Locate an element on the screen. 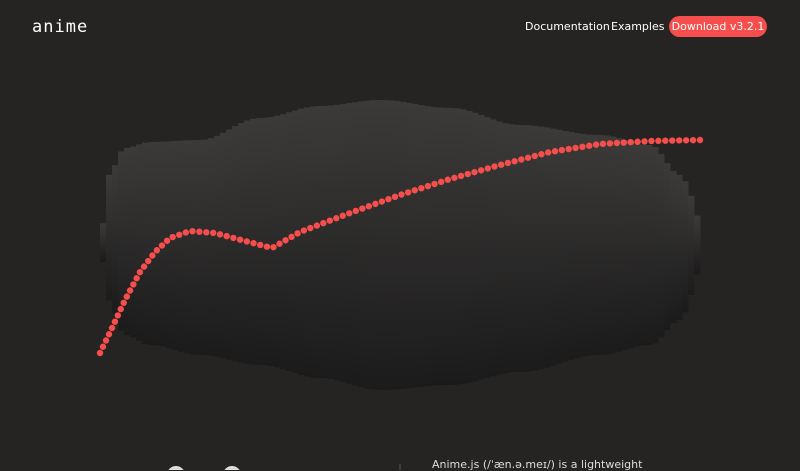 The height and width of the screenshot is (471, 800). nav-link: Documentation is located at coordinates (567, 26).